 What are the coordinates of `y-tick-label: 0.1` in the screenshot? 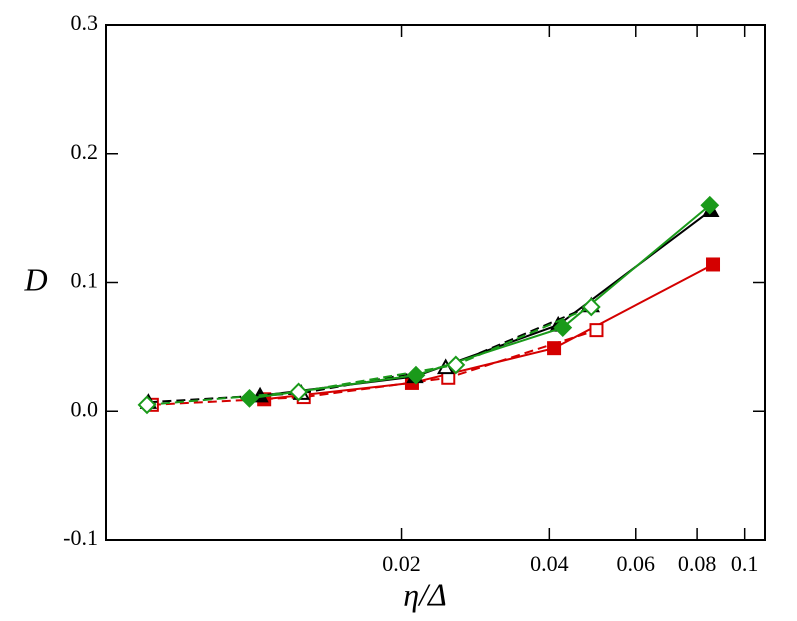 It's located at (85, 280).